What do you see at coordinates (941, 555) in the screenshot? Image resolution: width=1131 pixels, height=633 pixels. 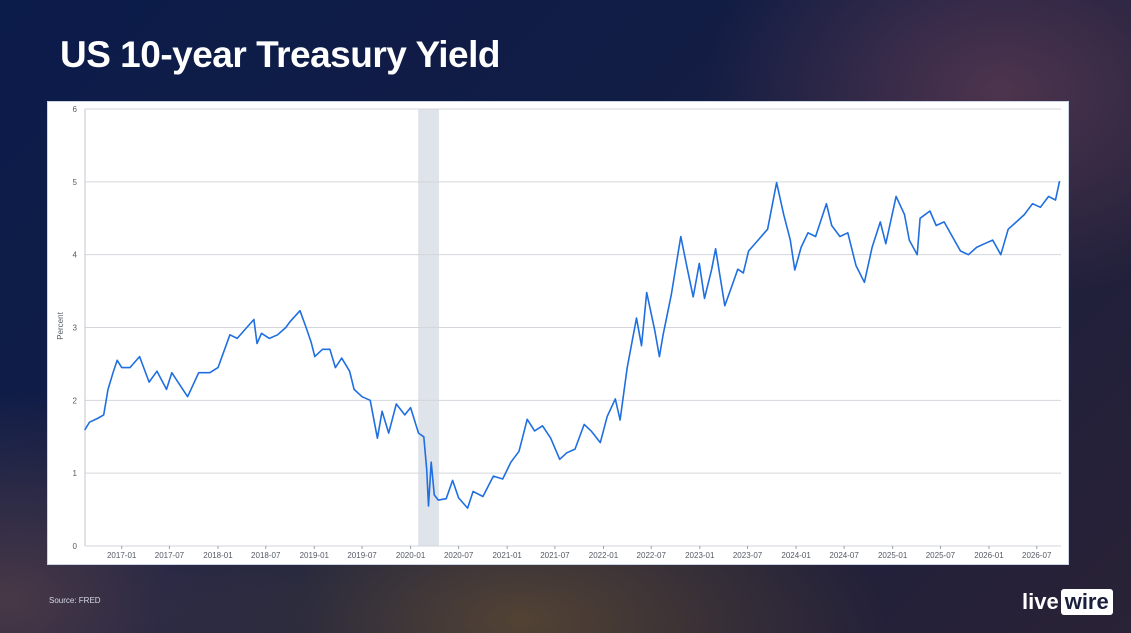 I see `x-tick-label: 2025-07` at bounding box center [941, 555].